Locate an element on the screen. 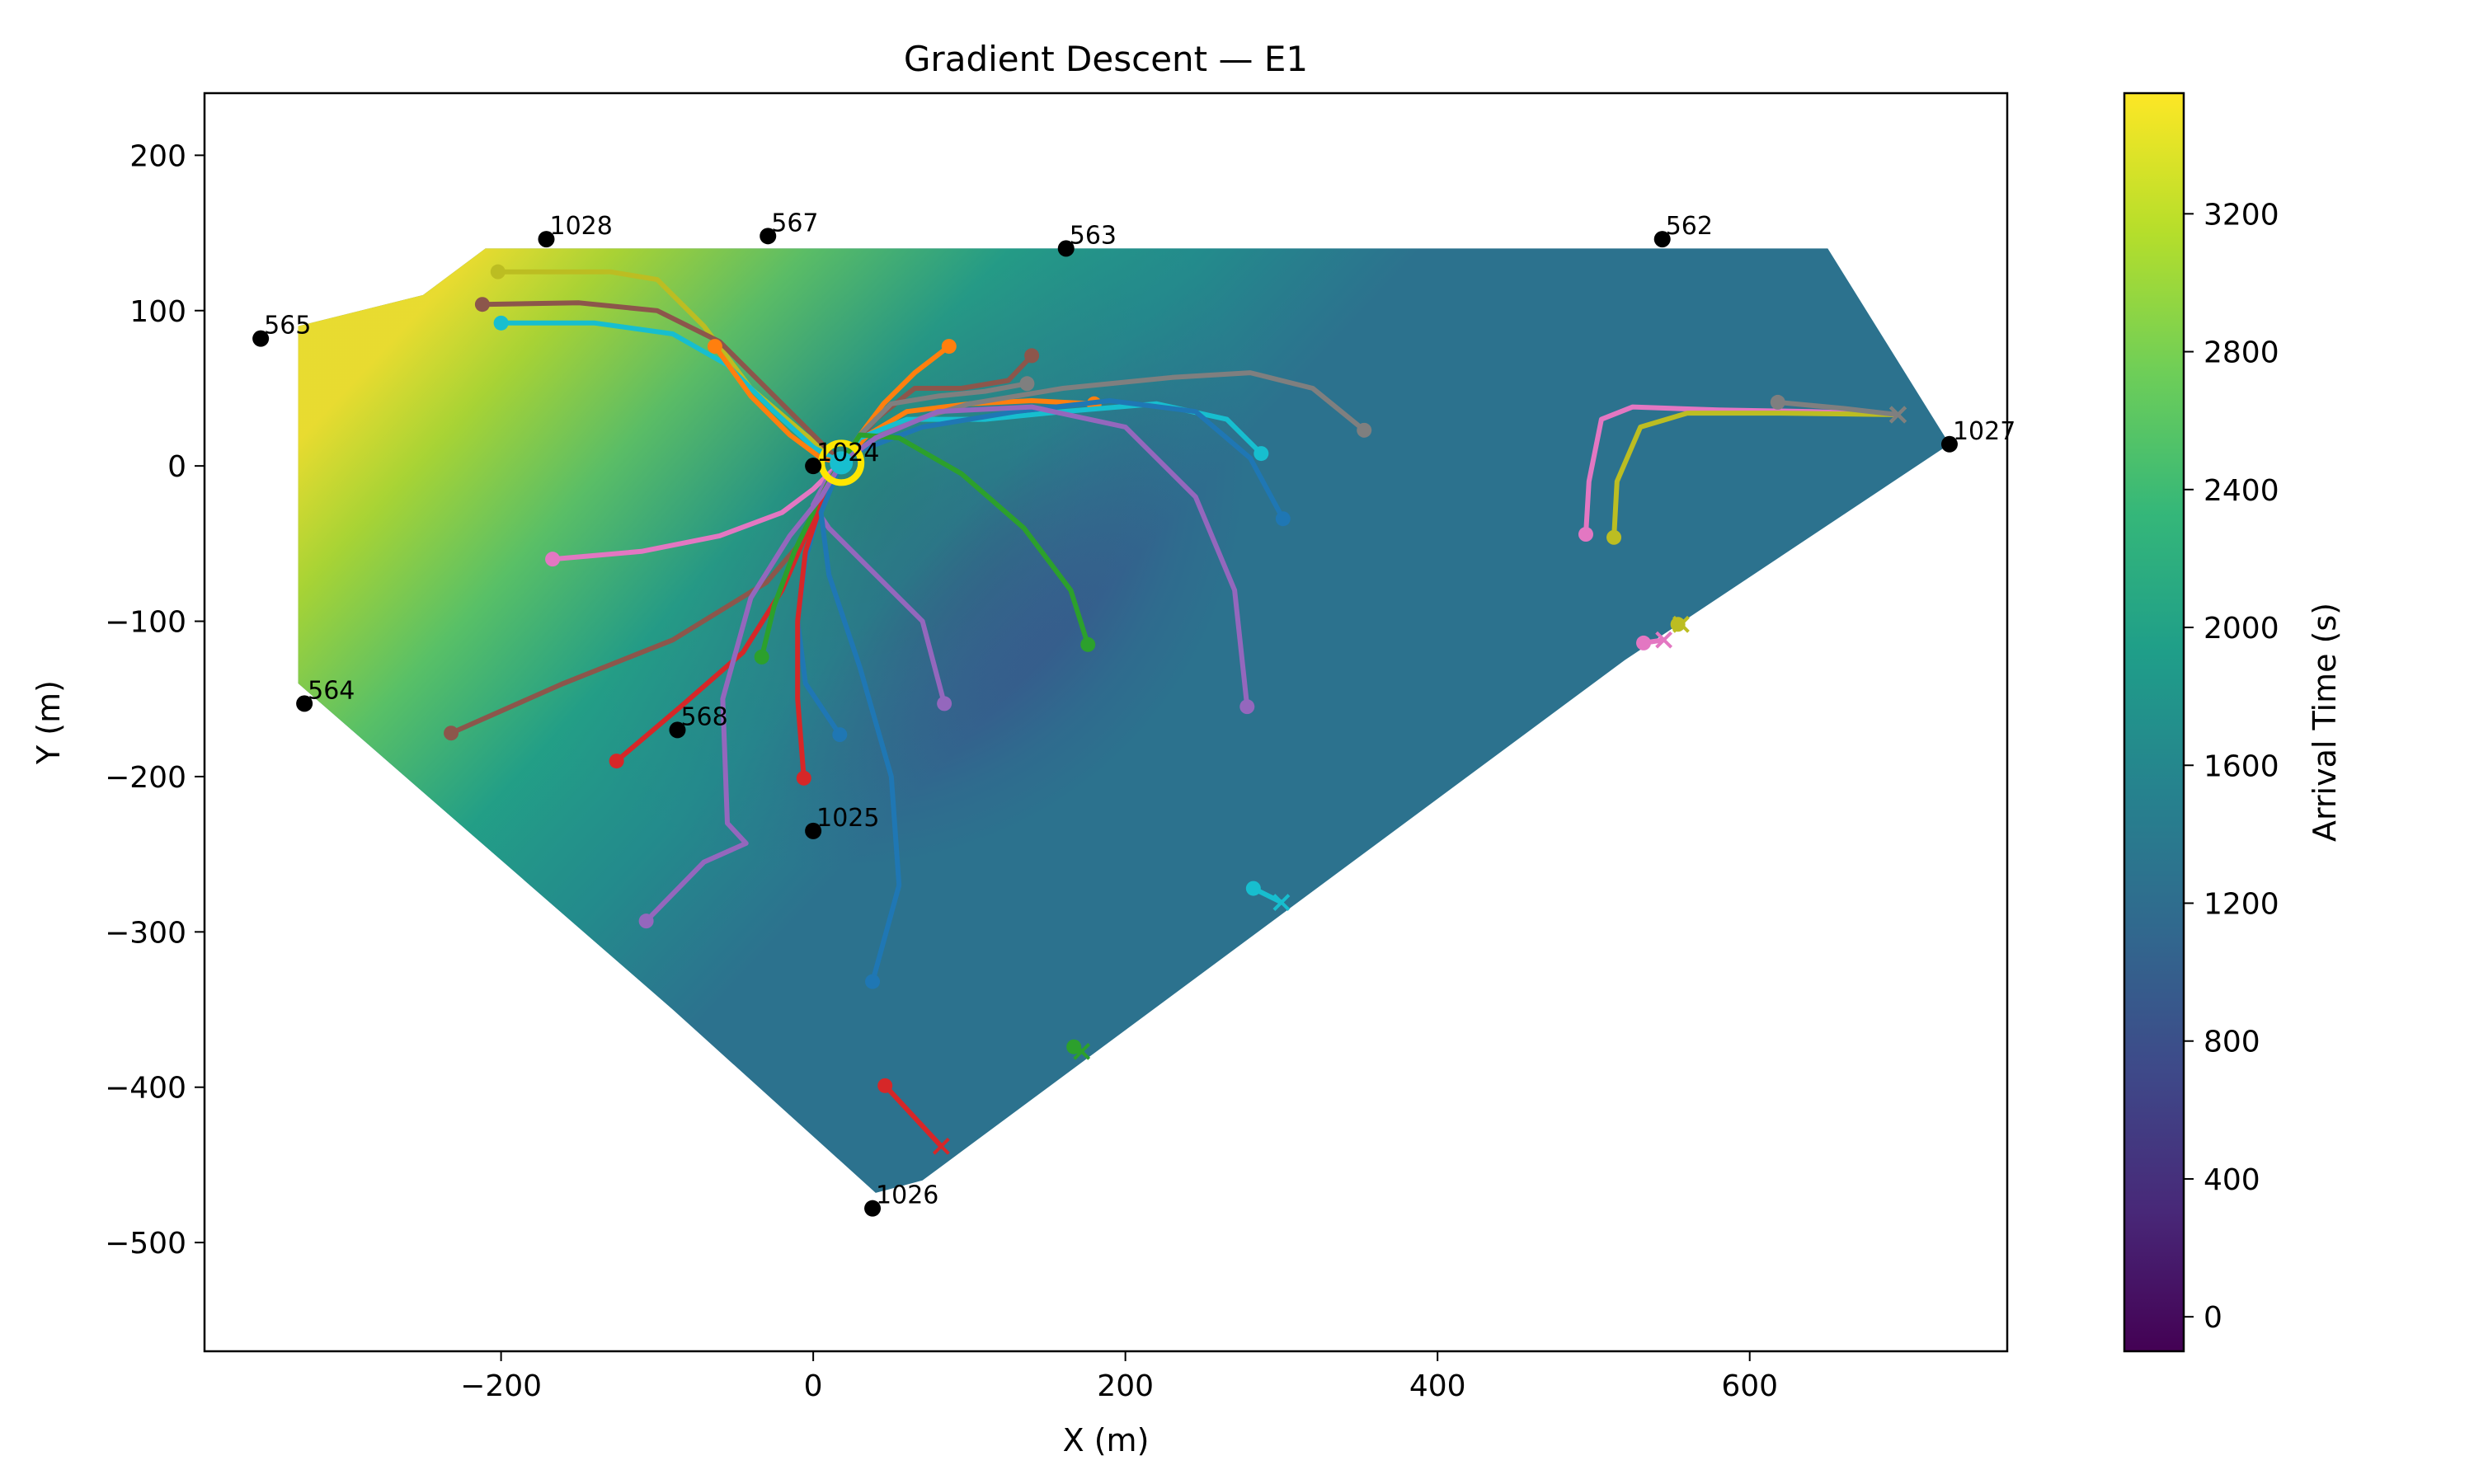 The width and height of the screenshot is (2474, 1484). y-tick-label: −500 is located at coordinates (145, 1244).